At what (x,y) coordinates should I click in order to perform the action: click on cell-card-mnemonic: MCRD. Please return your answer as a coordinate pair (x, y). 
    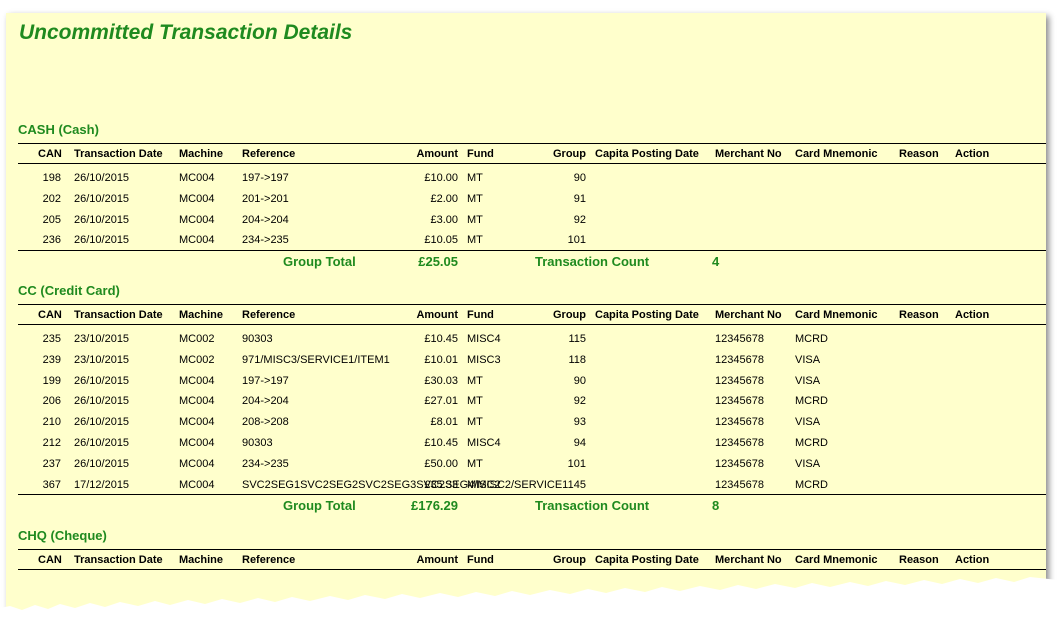
    Looking at the image, I should click on (811, 401).